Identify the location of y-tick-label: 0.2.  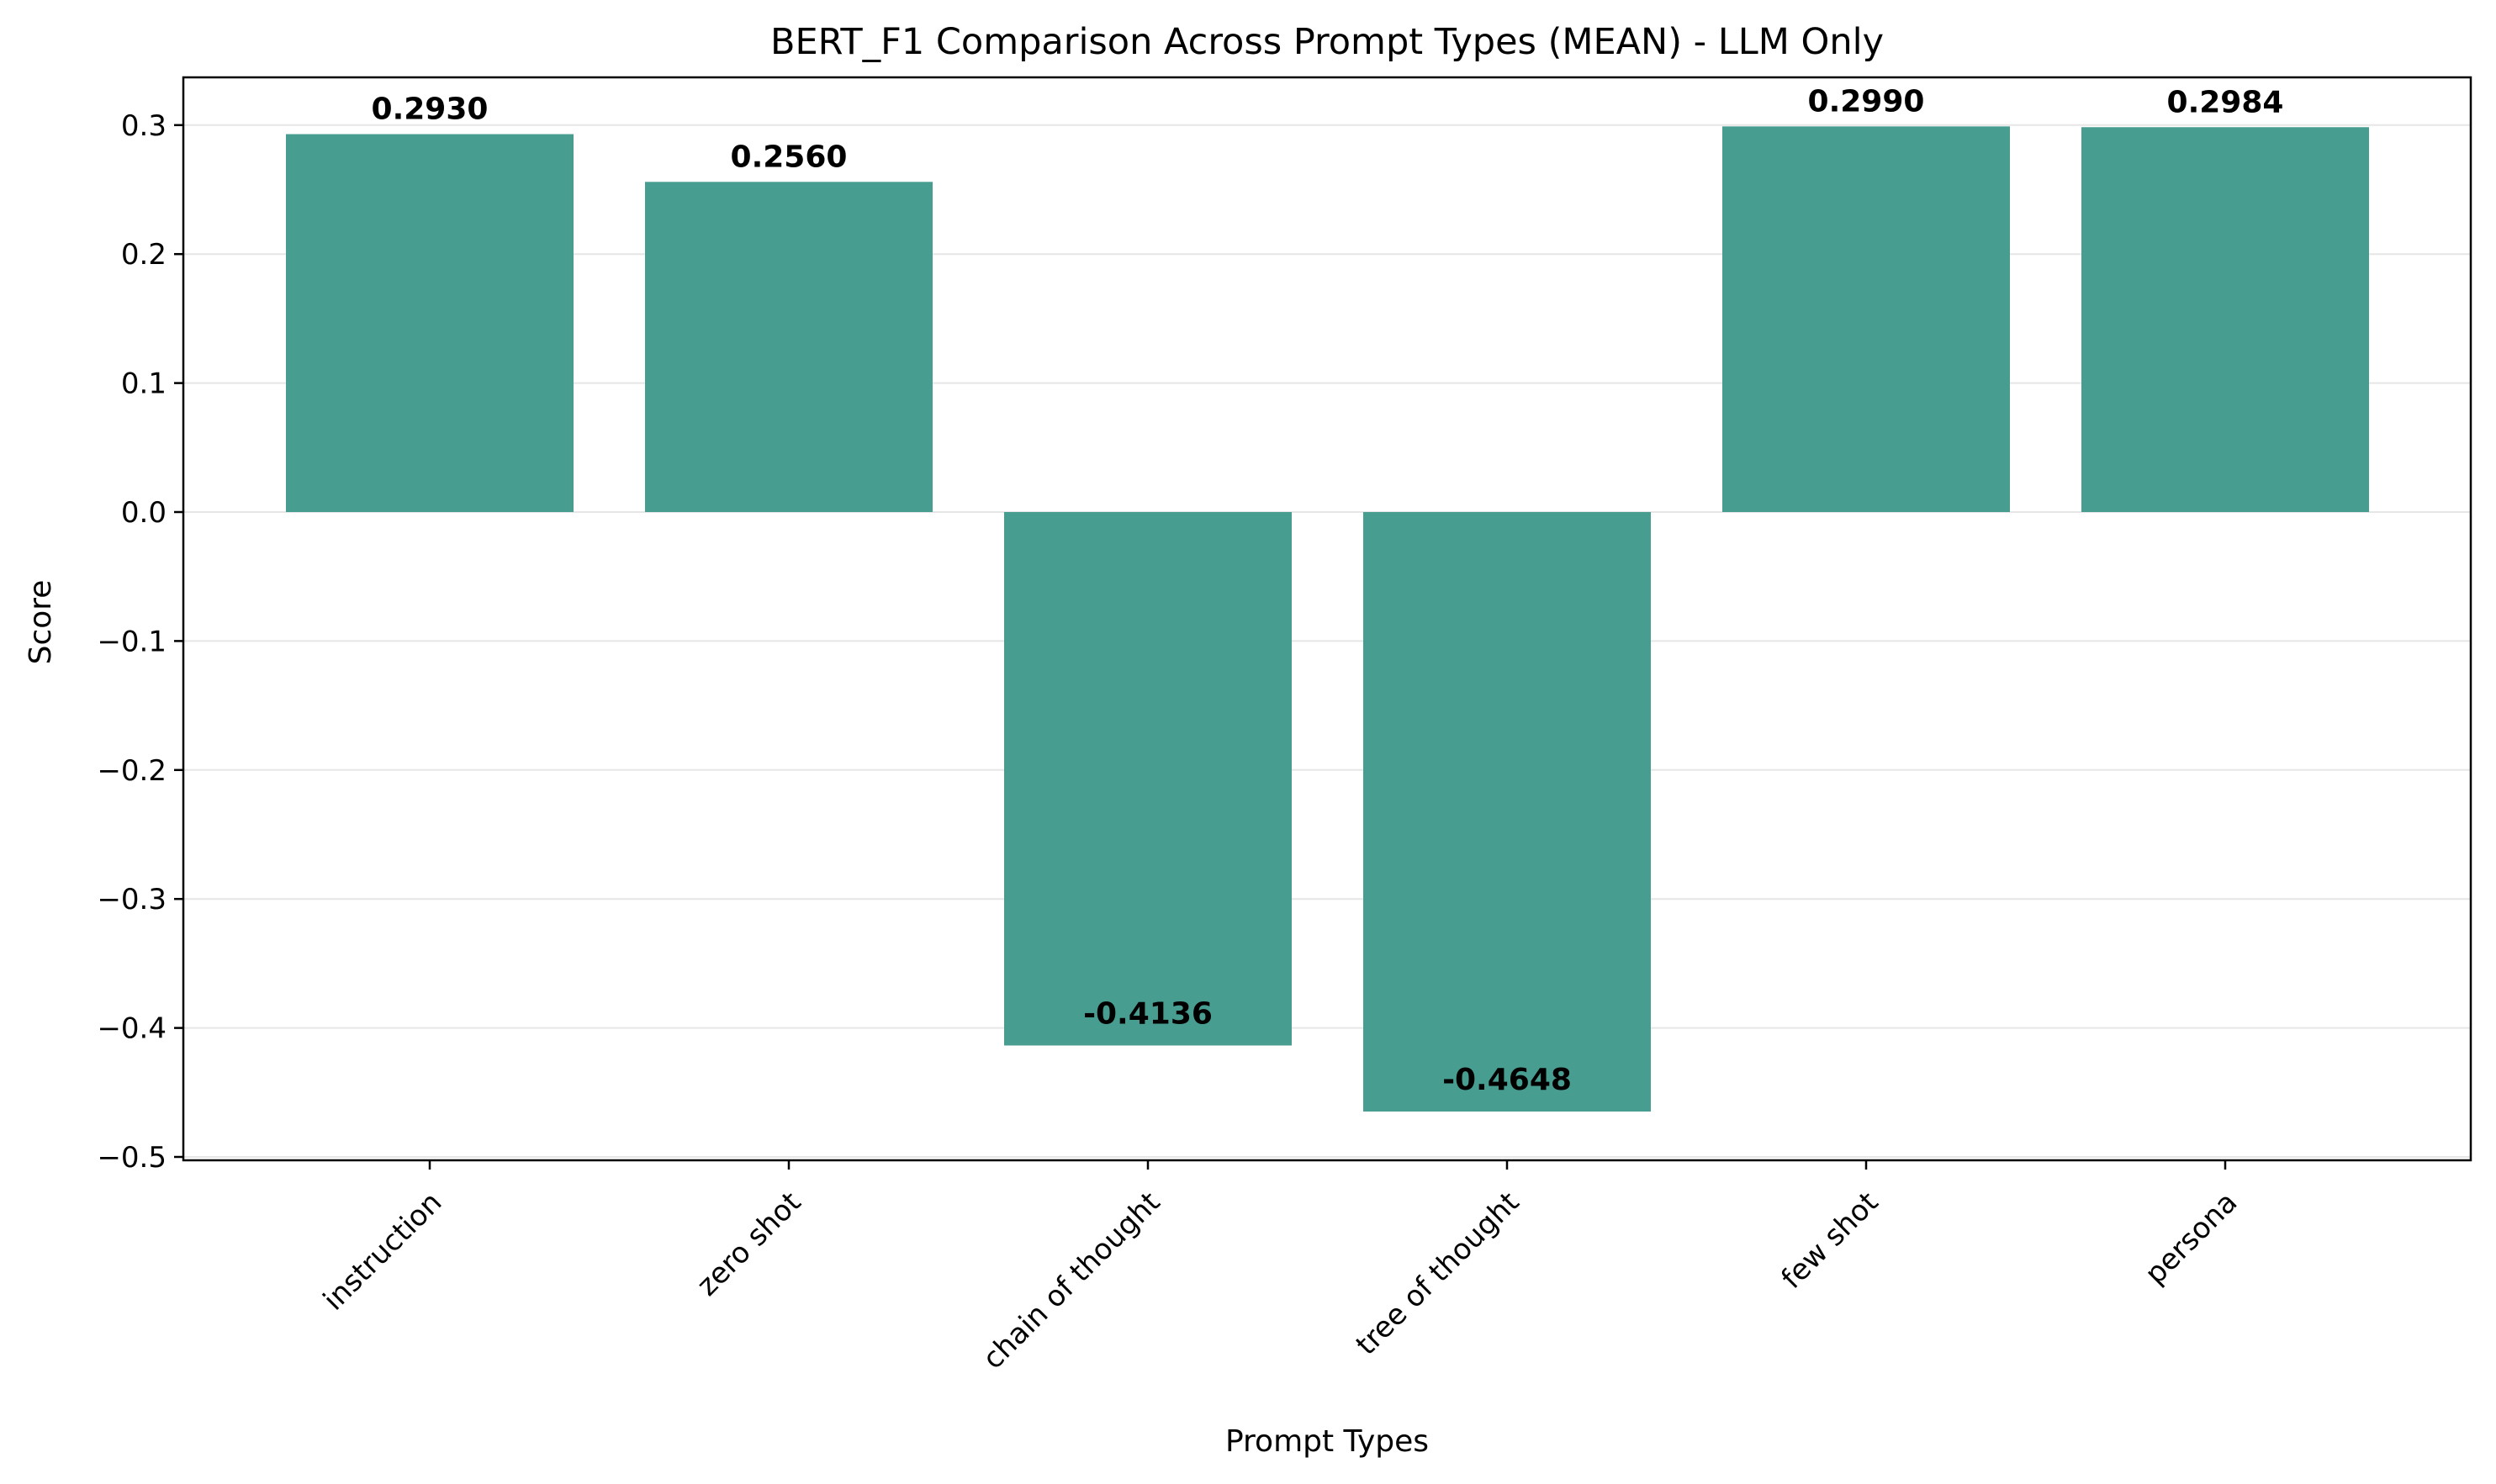
(144, 255).